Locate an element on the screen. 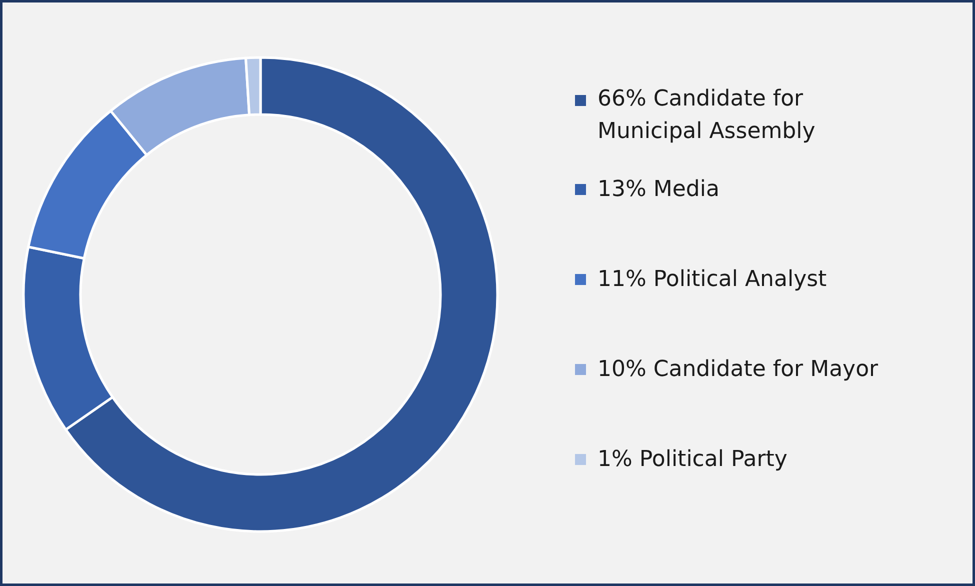 This screenshot has width=975, height=586. legend-label: 13% Media is located at coordinates (659, 189).